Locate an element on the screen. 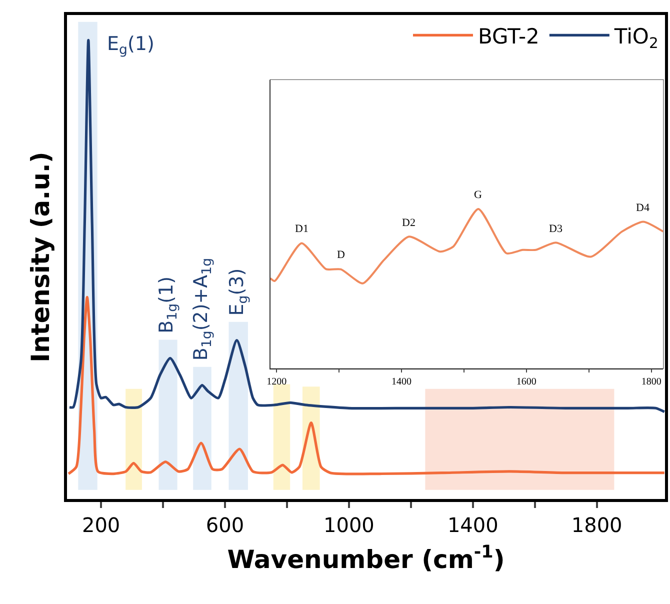  x-tick-label: 600 is located at coordinates (225, 525).